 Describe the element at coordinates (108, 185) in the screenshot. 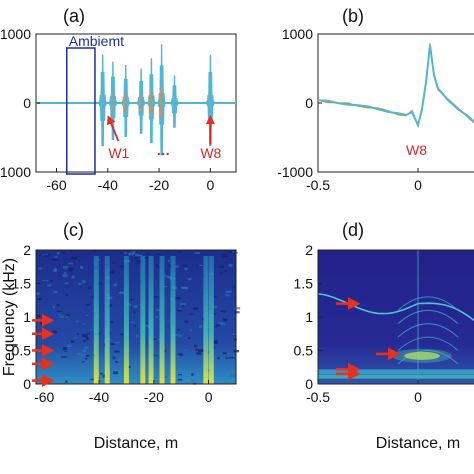

I see `x-tick-label: -40` at that location.